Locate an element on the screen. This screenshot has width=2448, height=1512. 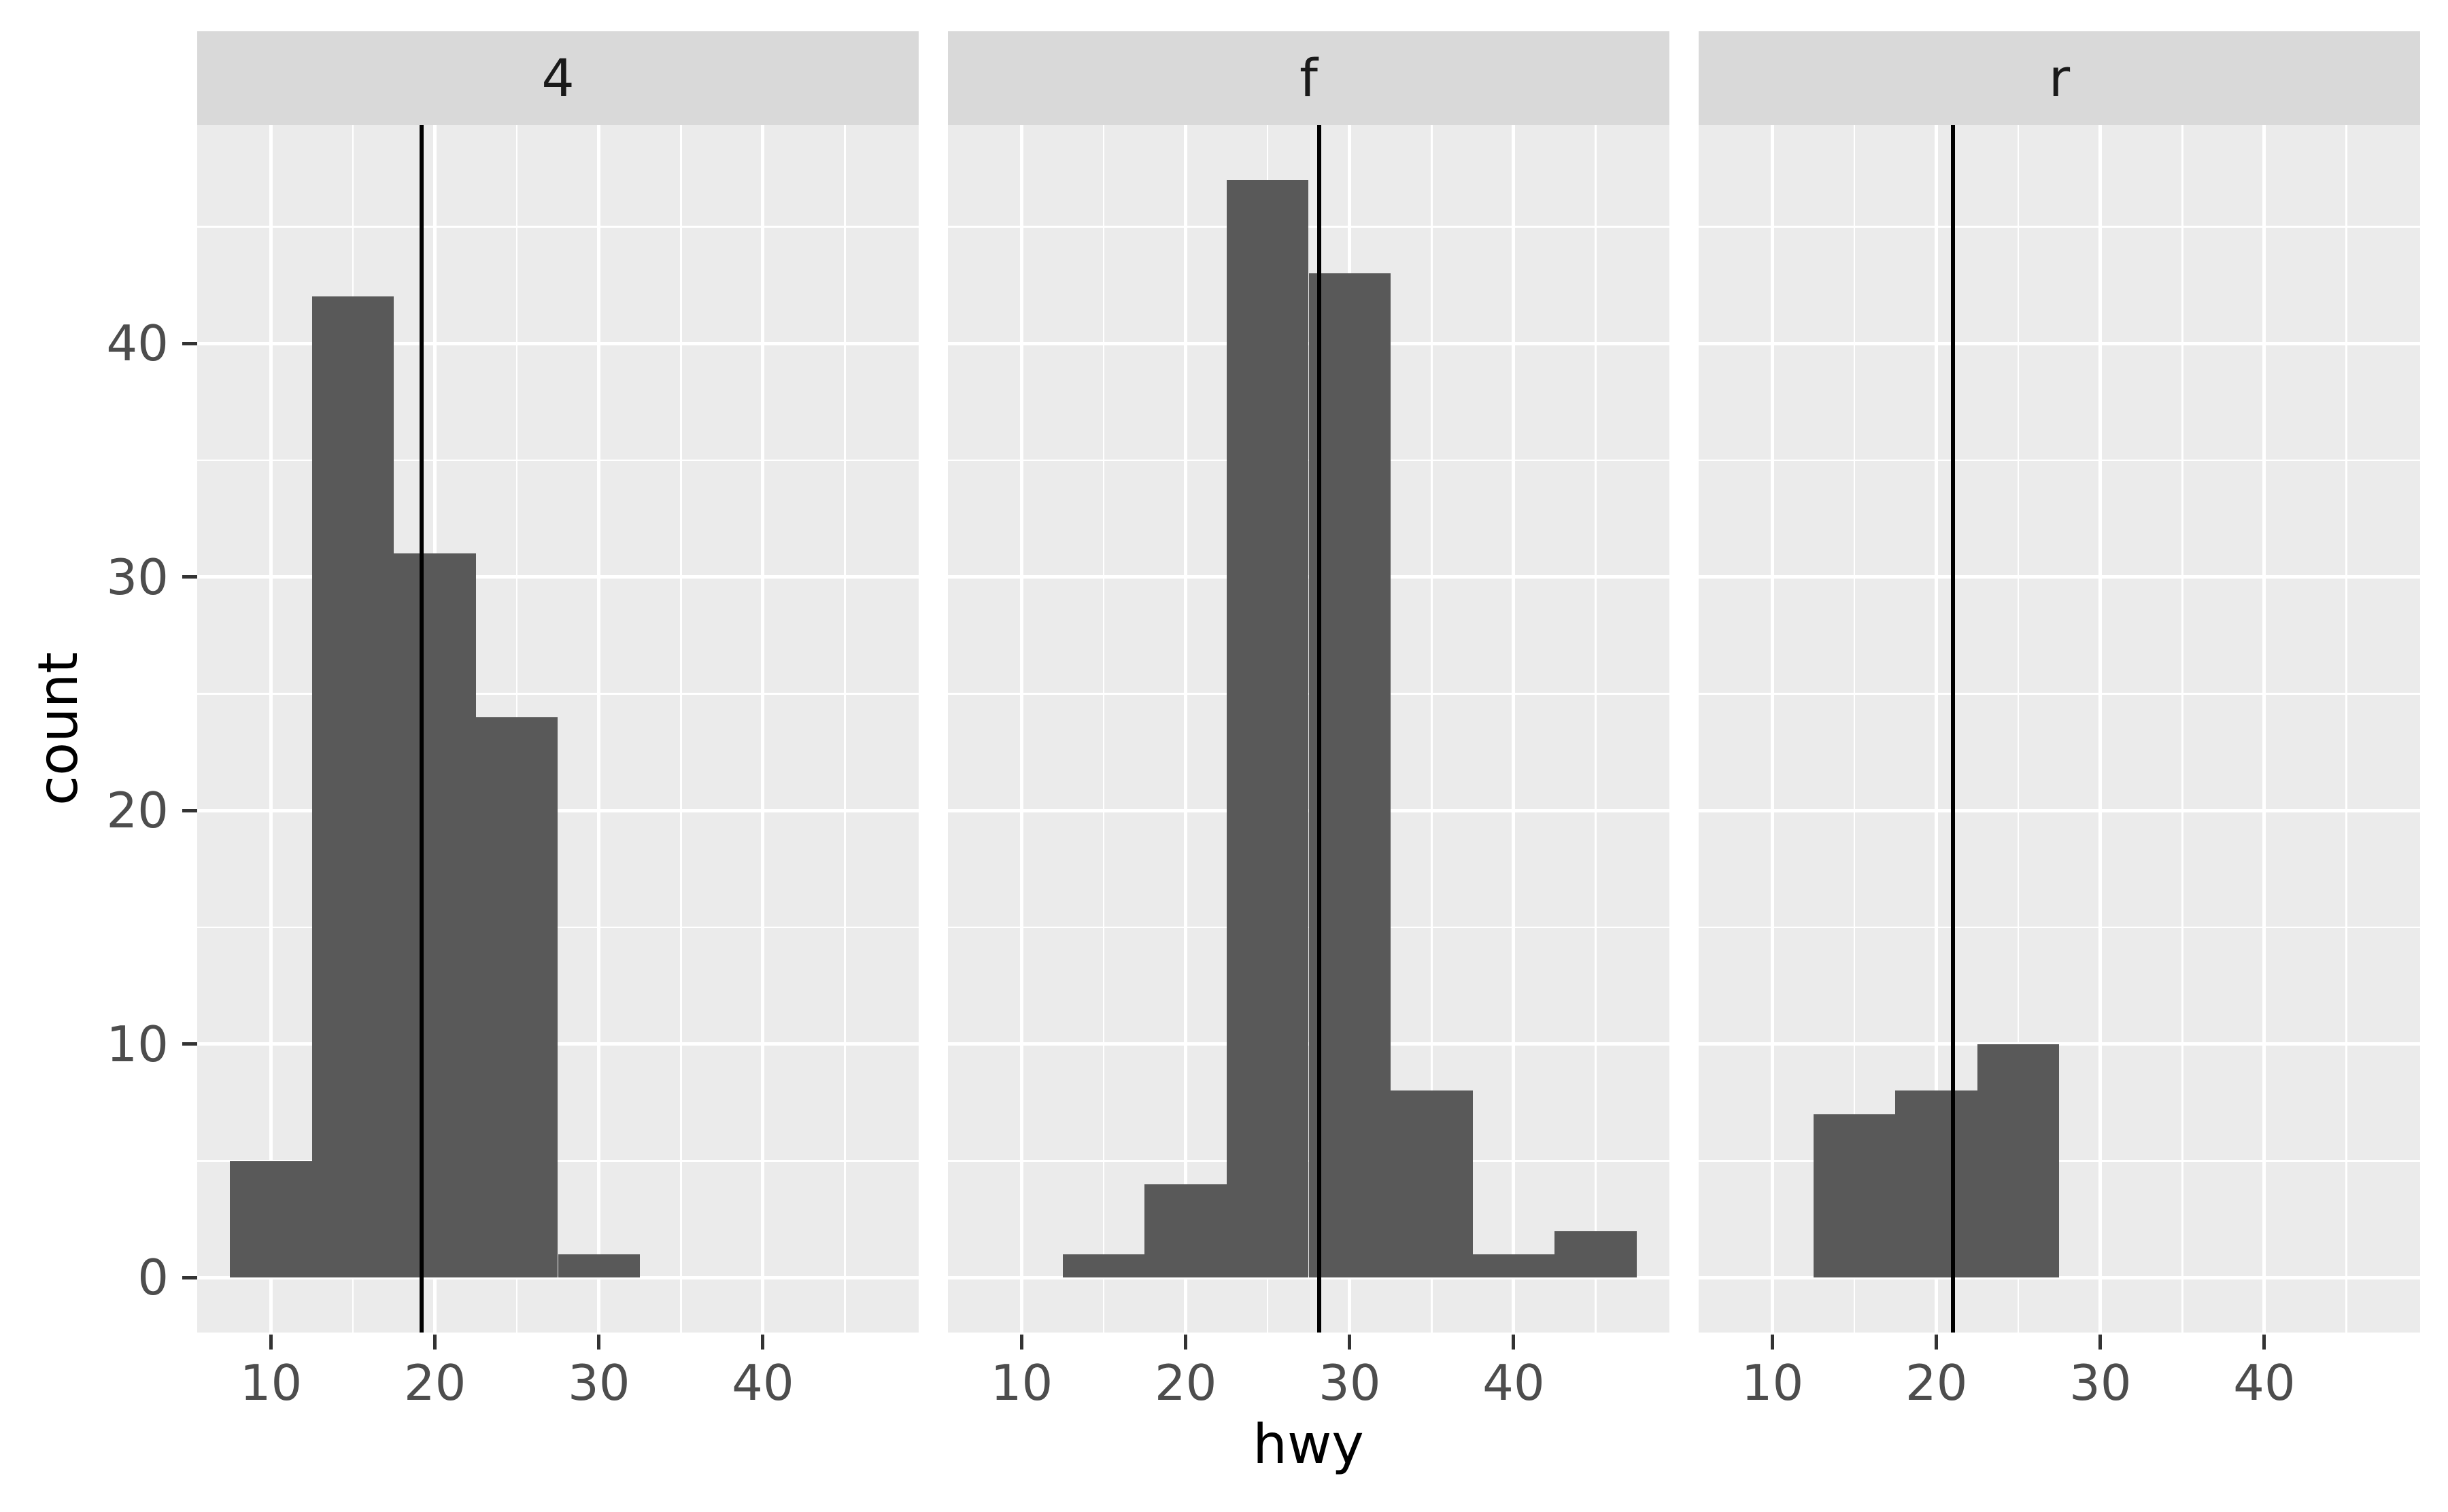
x-axis-title: hwy is located at coordinates (1309, 1444).